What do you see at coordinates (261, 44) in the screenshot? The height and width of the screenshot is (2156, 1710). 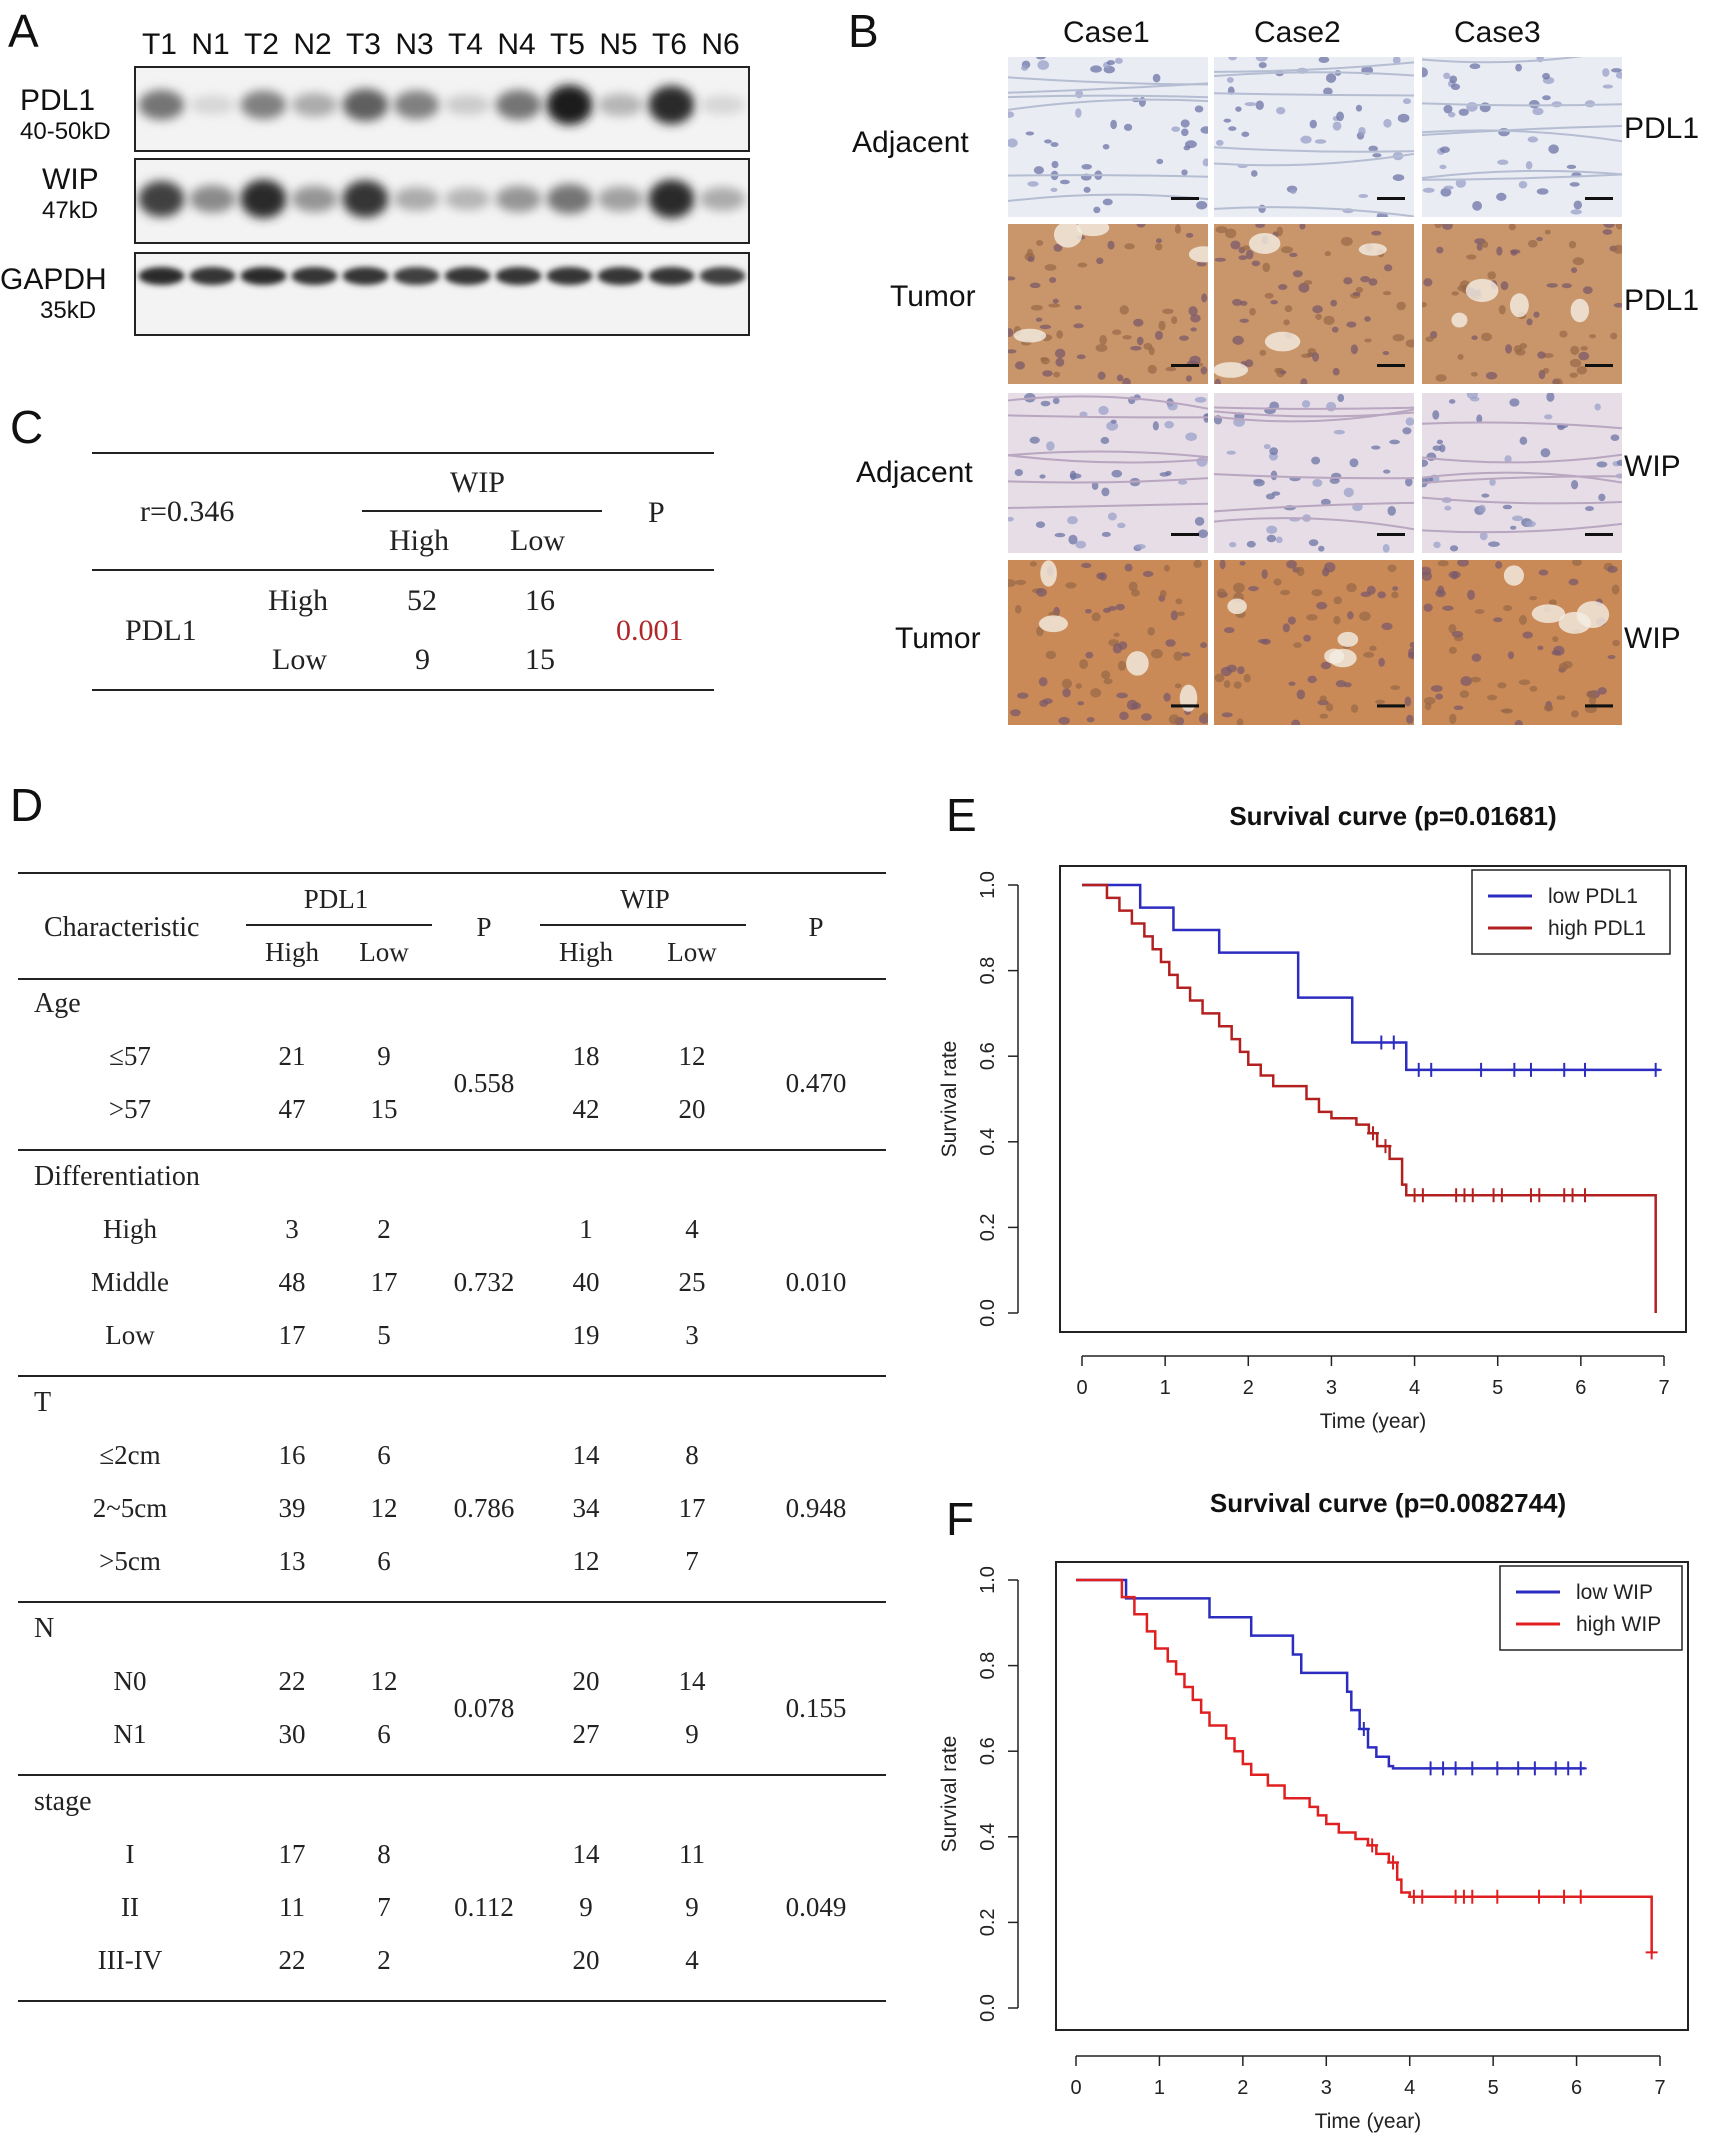 I see `lane-label: T2` at bounding box center [261, 44].